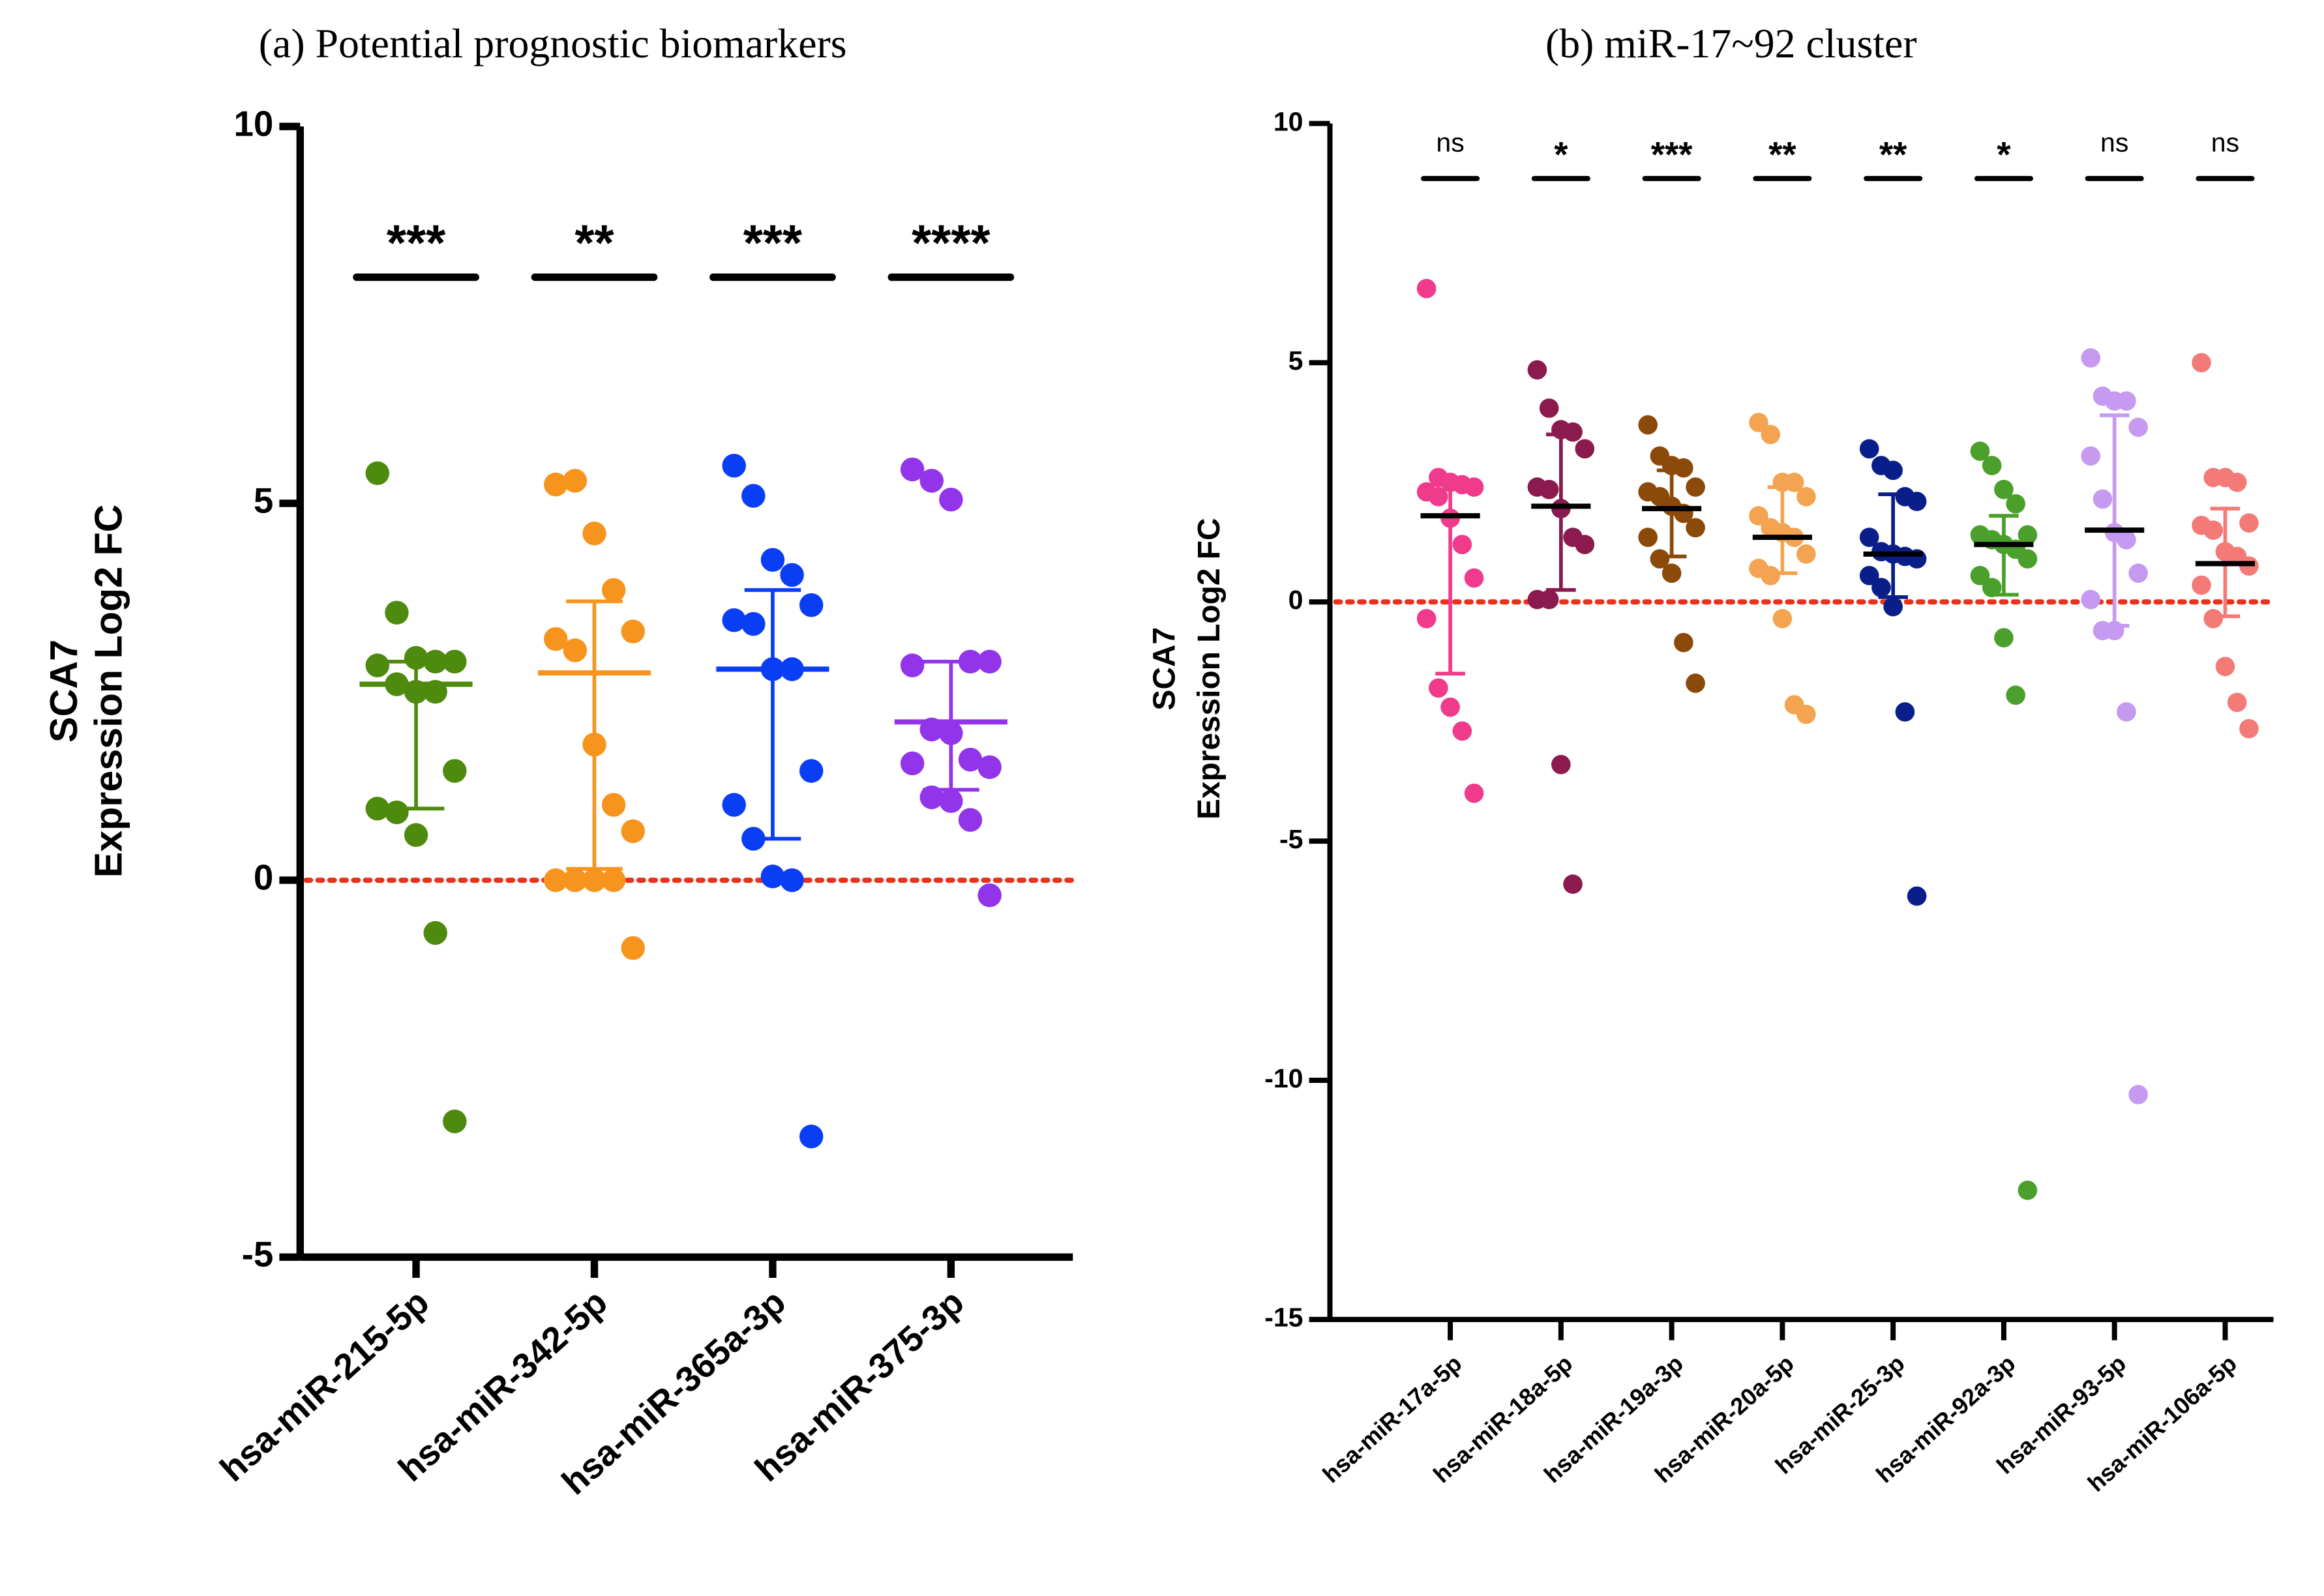 The width and height of the screenshot is (2324, 1596). What do you see at coordinates (951, 243) in the screenshot?
I see `significance-label: ****` at bounding box center [951, 243].